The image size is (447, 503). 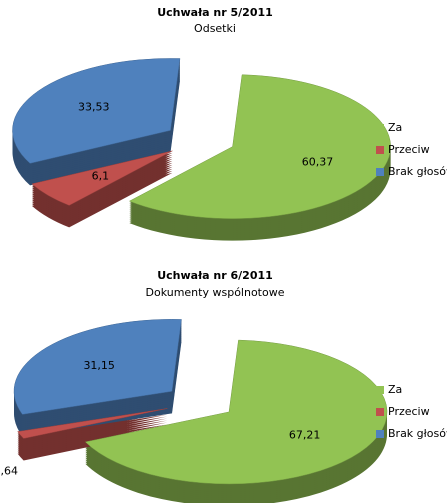 What do you see at coordinates (215, 28) in the screenshot?
I see `chart-subtitle: Odsetki` at bounding box center [215, 28].